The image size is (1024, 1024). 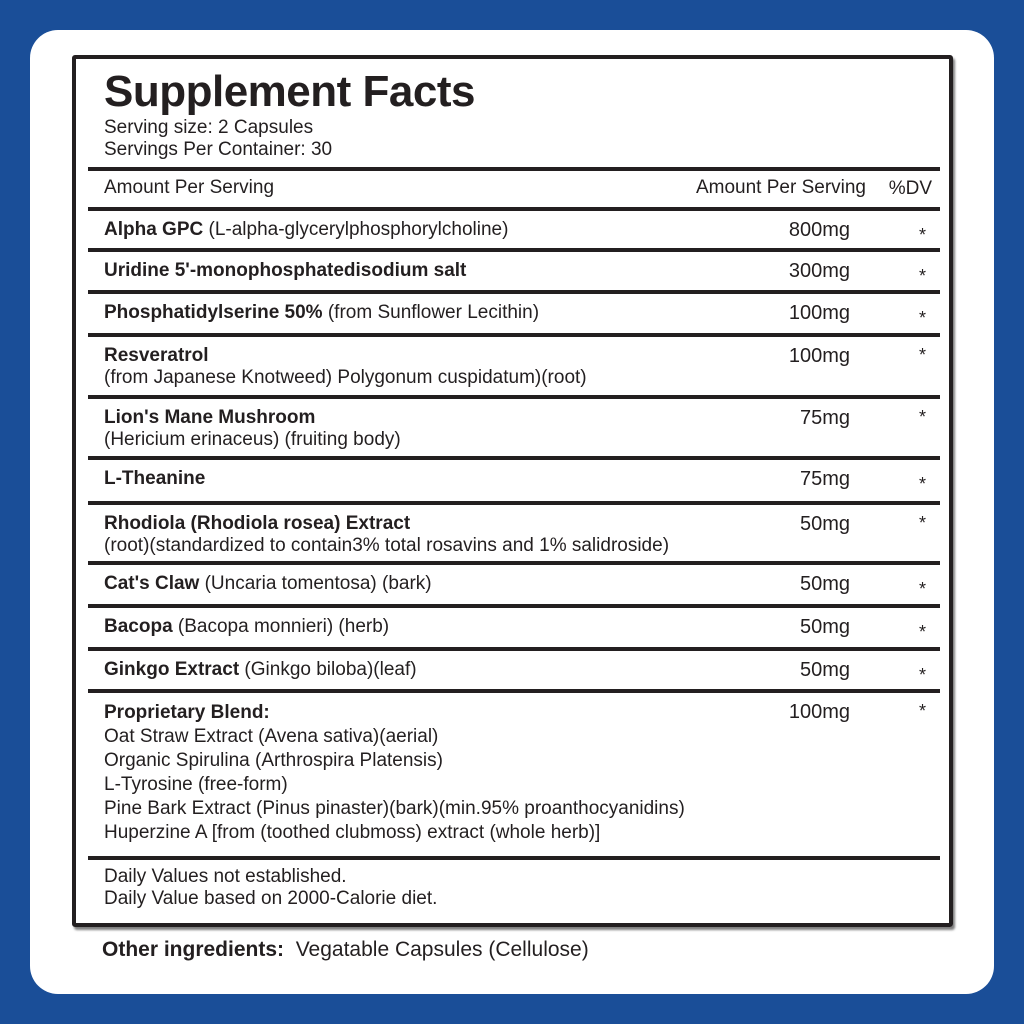 I want to click on ingredient-detail: (L-alpha-glycerylphosphorylcholine), so click(x=356, y=229).